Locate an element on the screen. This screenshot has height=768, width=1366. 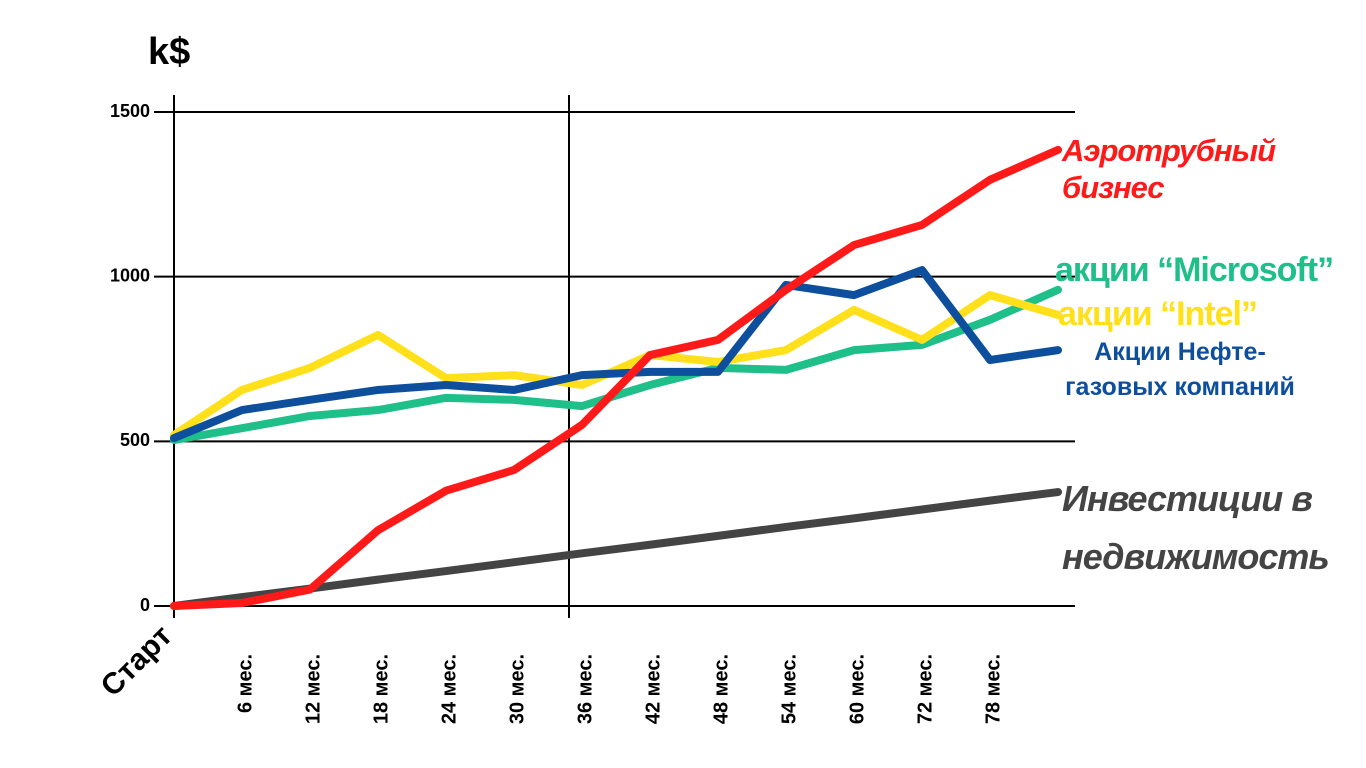
legend-label: Инвестиции в недвижимость is located at coordinates (1196, 527).